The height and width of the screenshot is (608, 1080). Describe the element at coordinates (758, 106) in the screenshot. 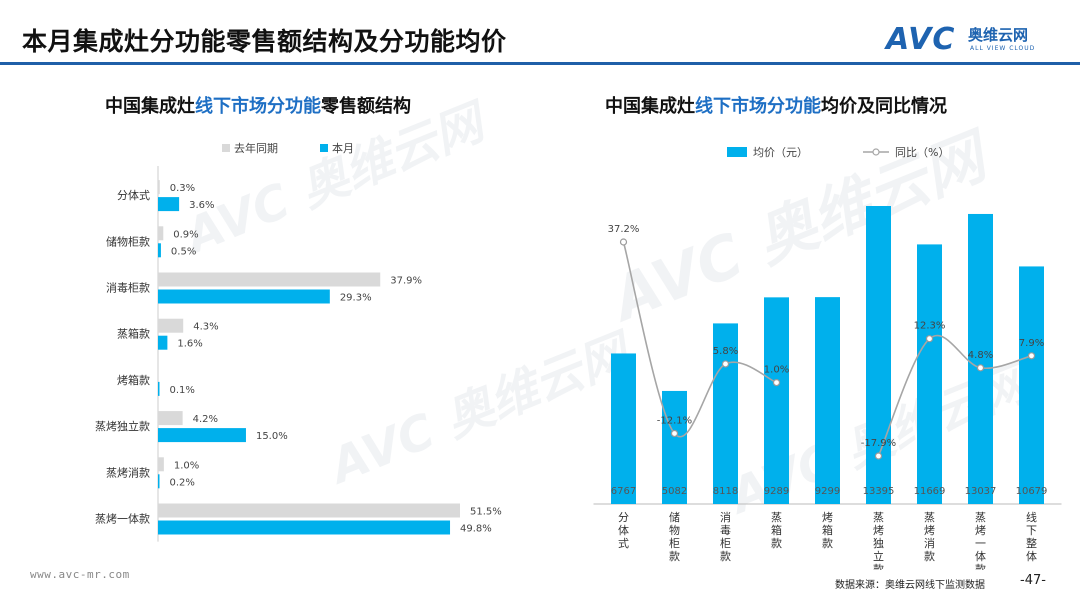

I see `right-title-part2: 线下市场分功能` at that location.